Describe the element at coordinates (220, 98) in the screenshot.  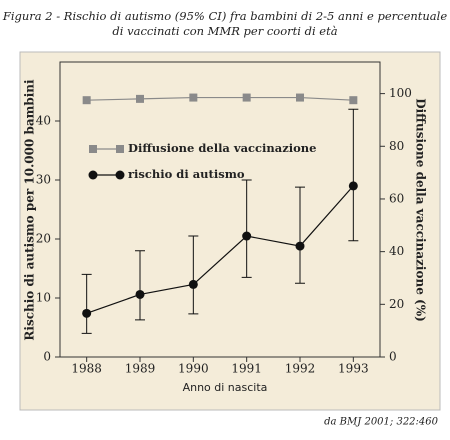
I see `series-line` at that location.